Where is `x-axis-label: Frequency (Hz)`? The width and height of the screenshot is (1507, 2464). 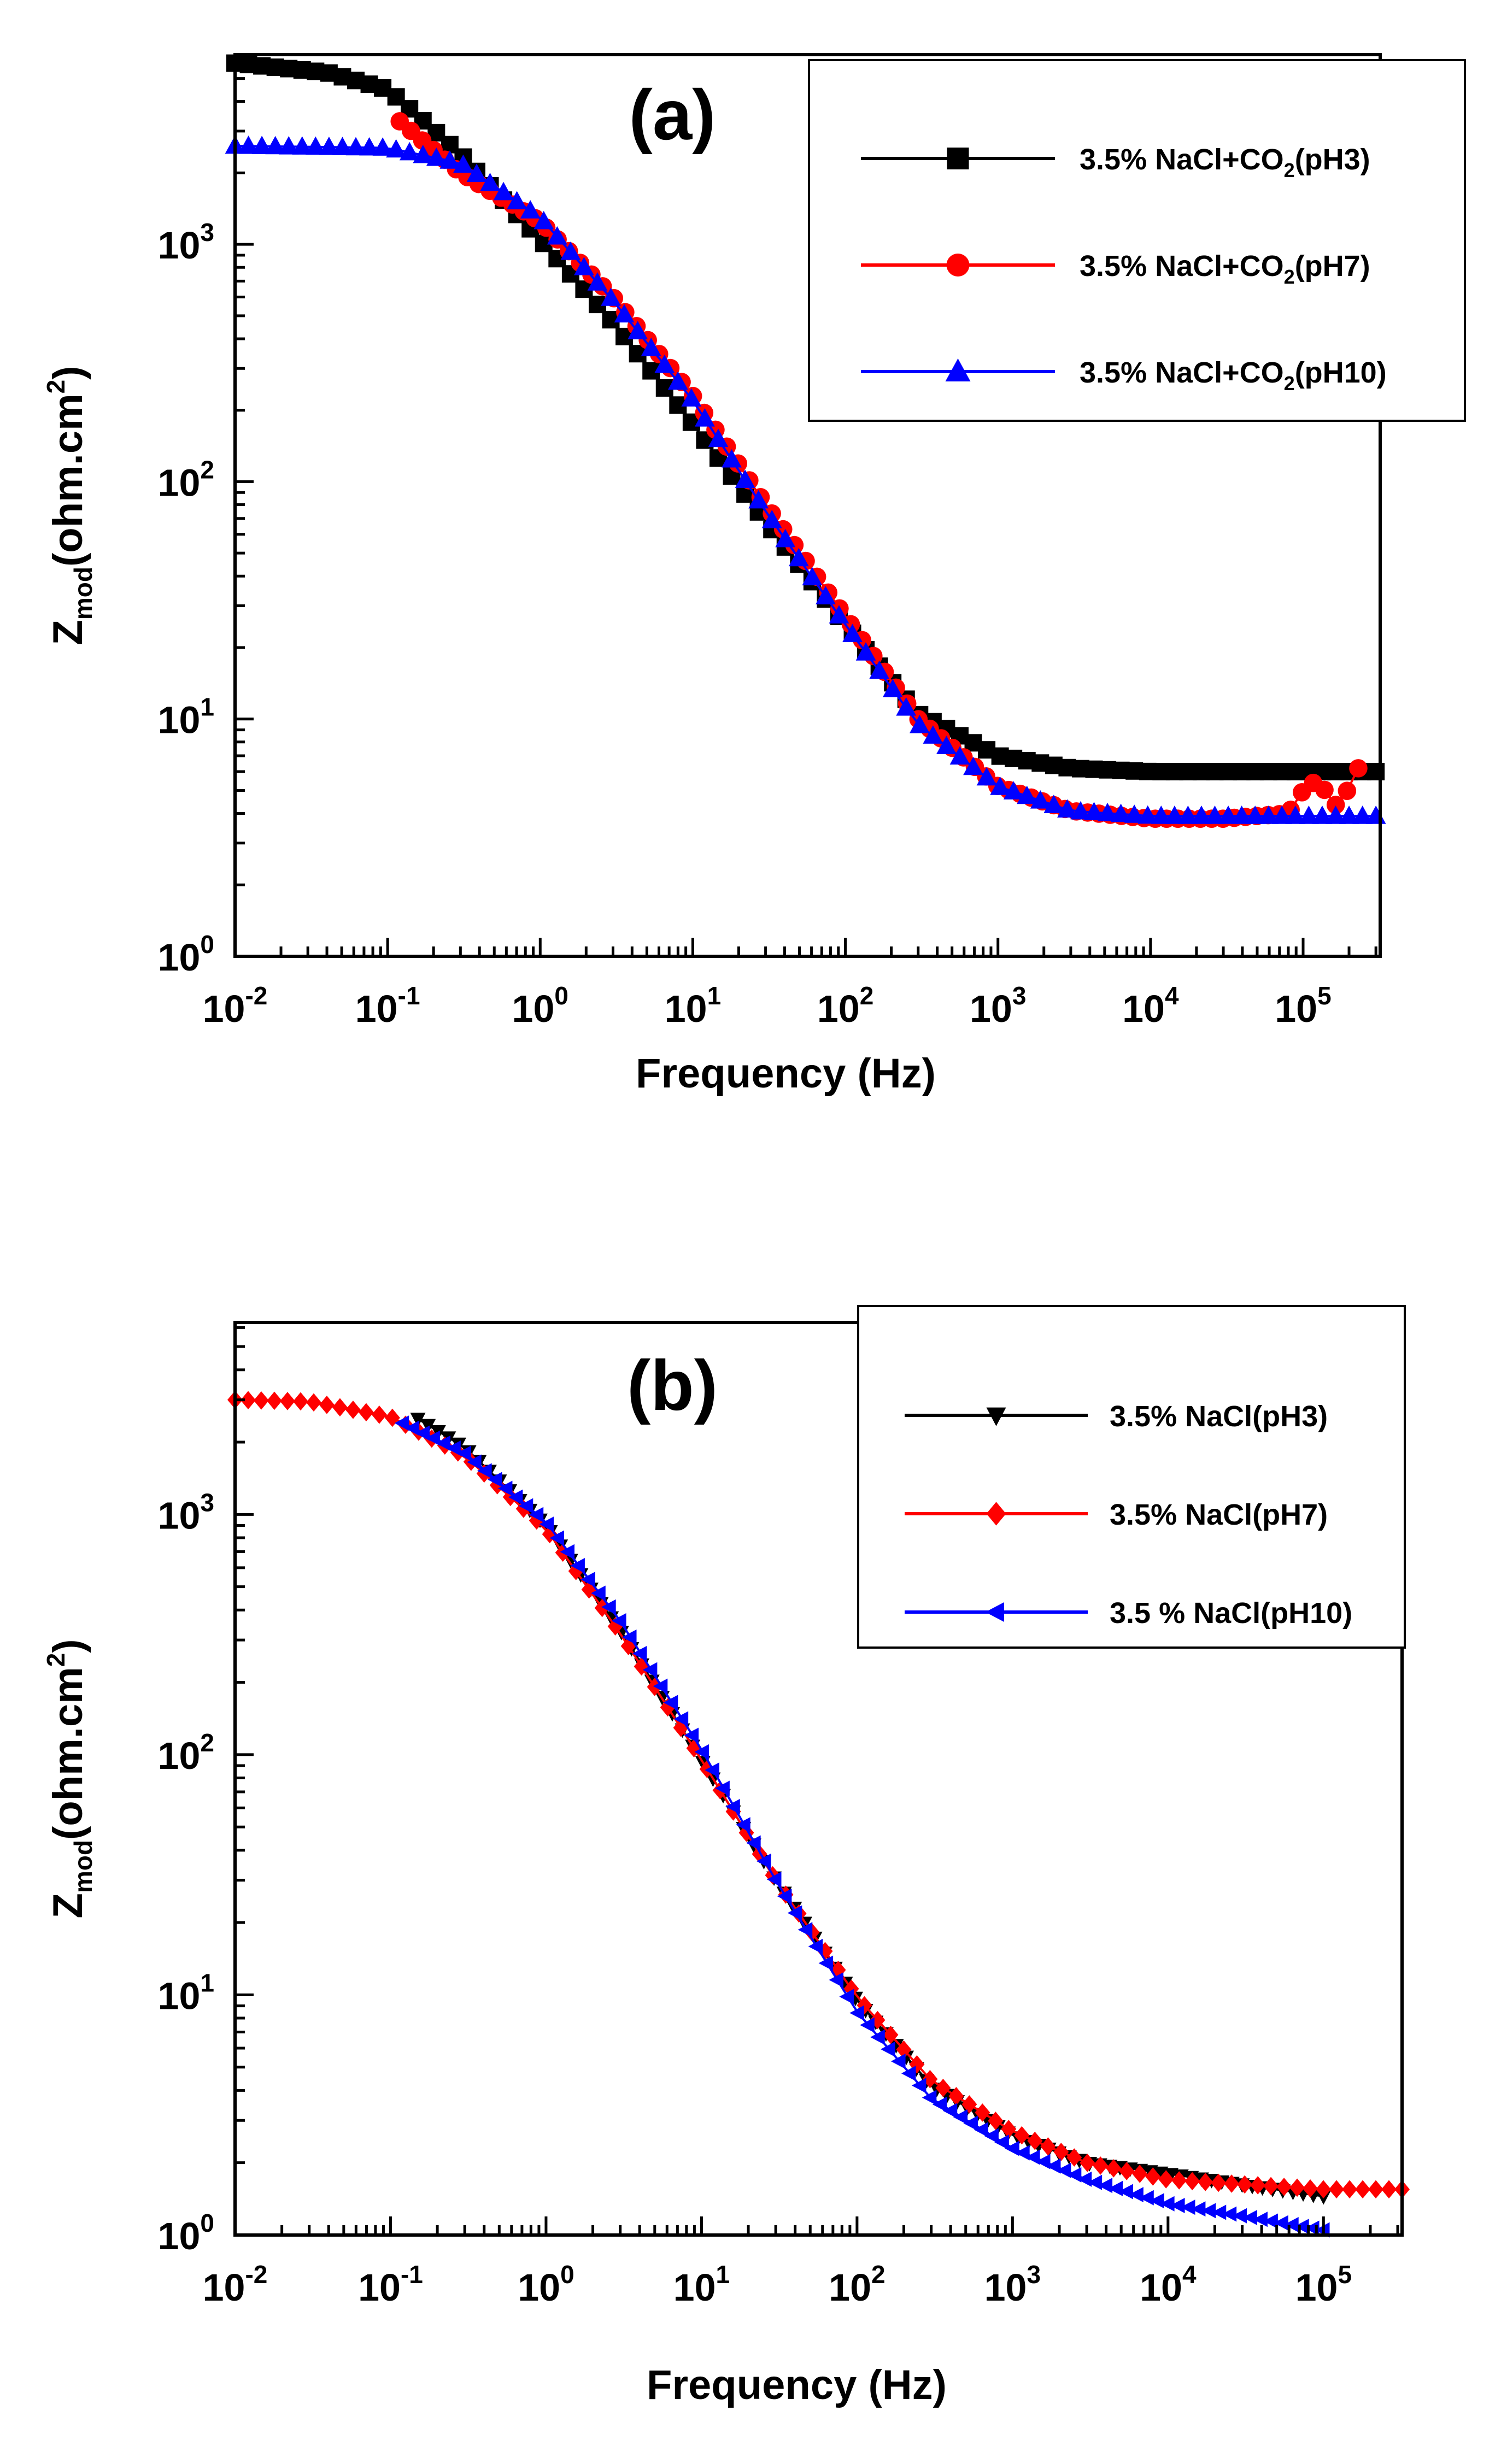 x-axis-label: Frequency (Hz) is located at coordinates (786, 1073).